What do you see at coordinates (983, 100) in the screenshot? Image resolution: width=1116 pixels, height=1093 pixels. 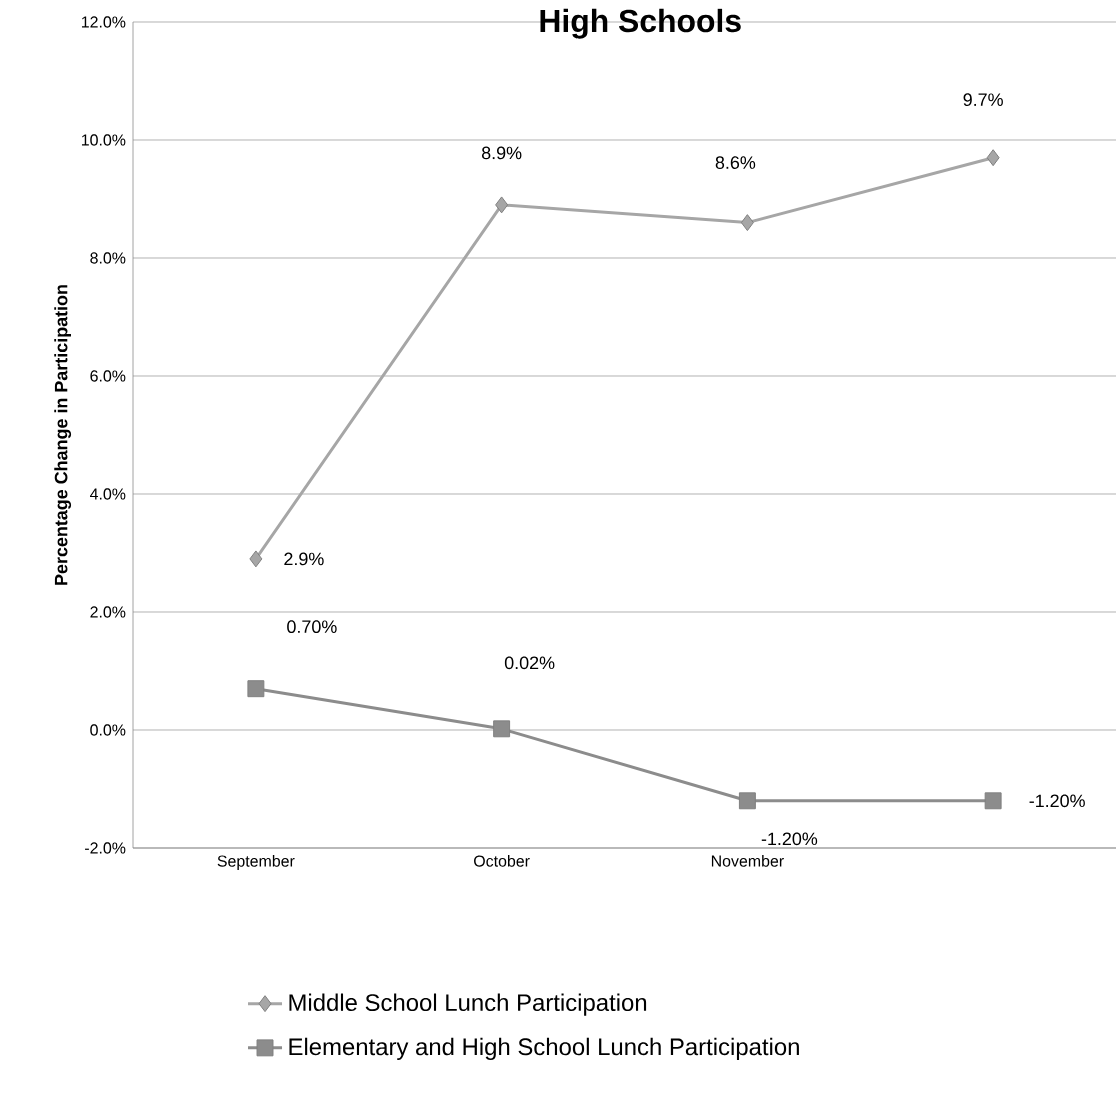 I see `data-label: 9.7%` at bounding box center [983, 100].